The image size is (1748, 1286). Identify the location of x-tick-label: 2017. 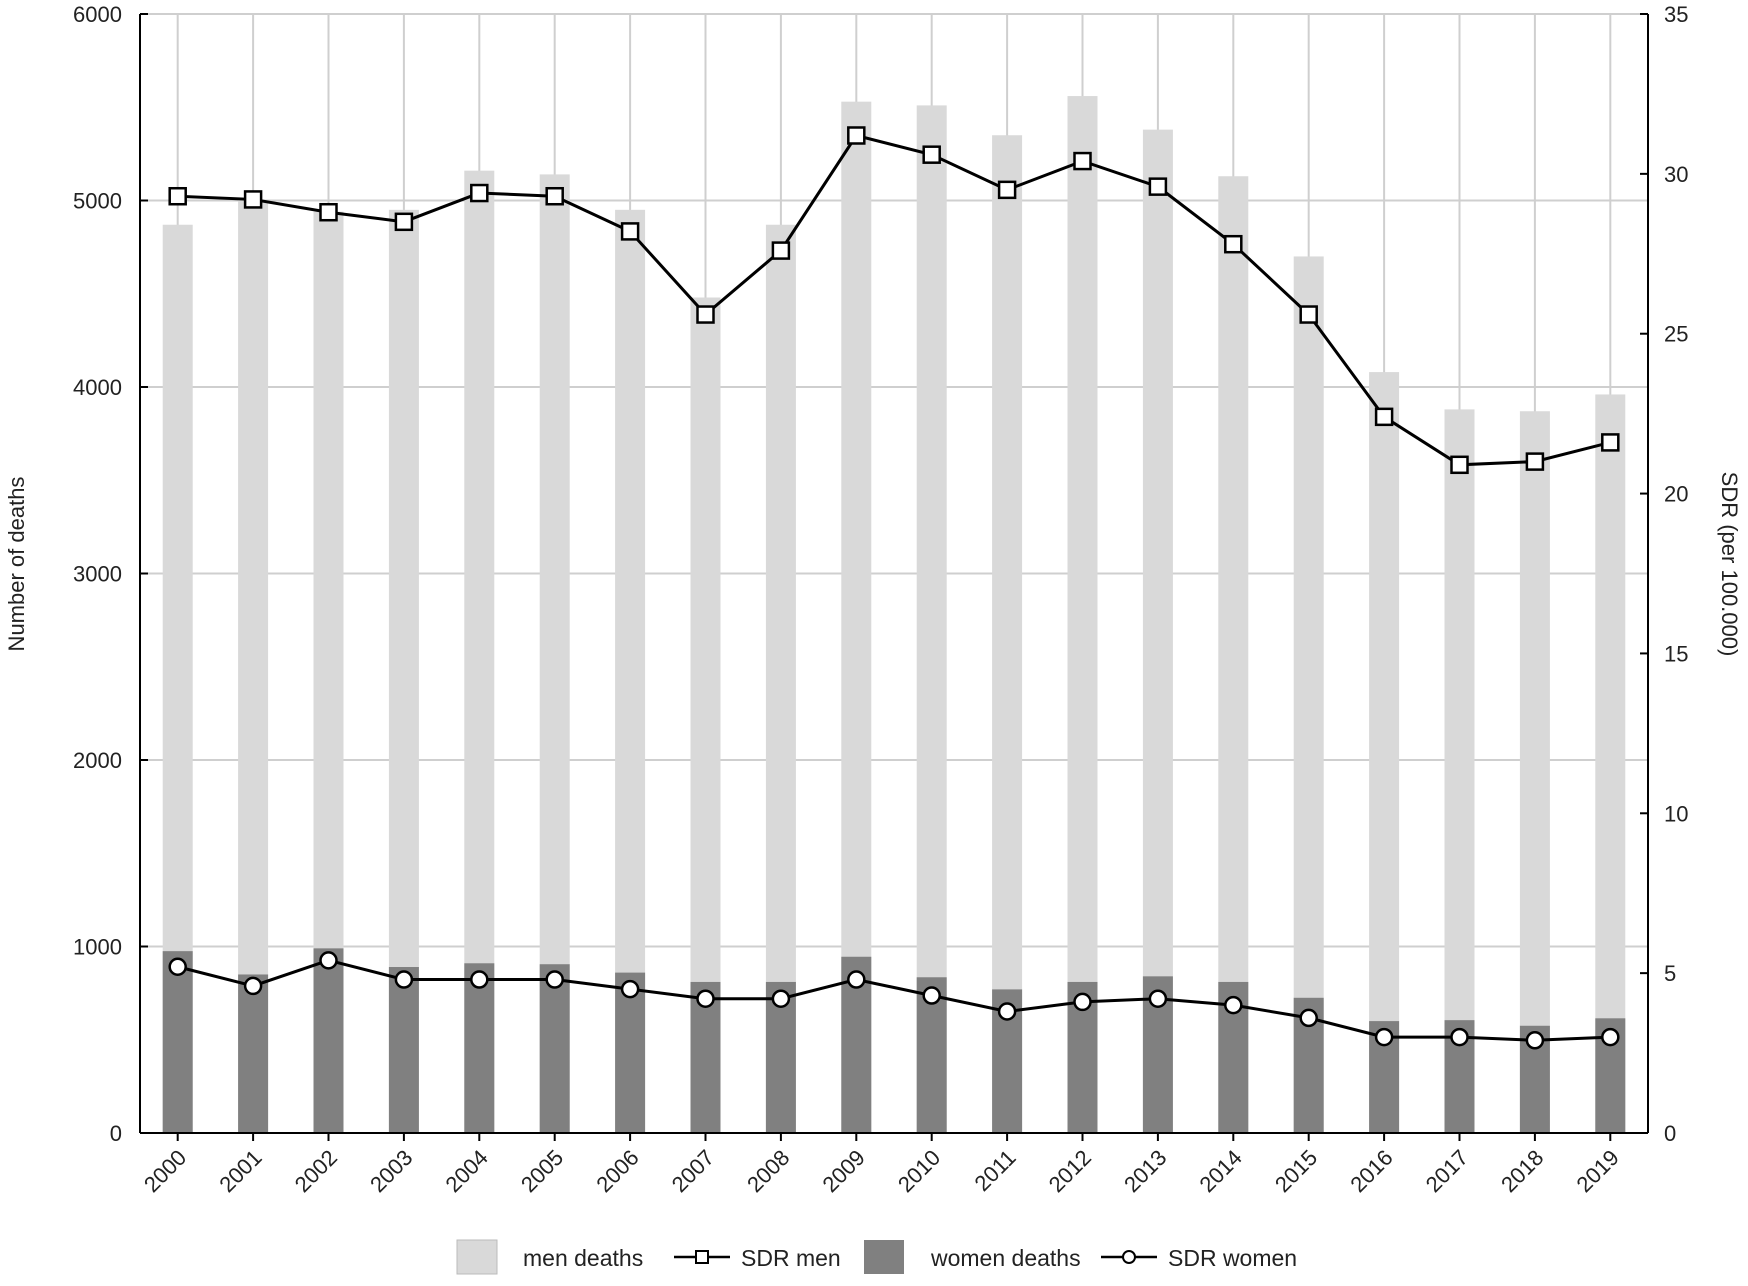
(1447, 1171).